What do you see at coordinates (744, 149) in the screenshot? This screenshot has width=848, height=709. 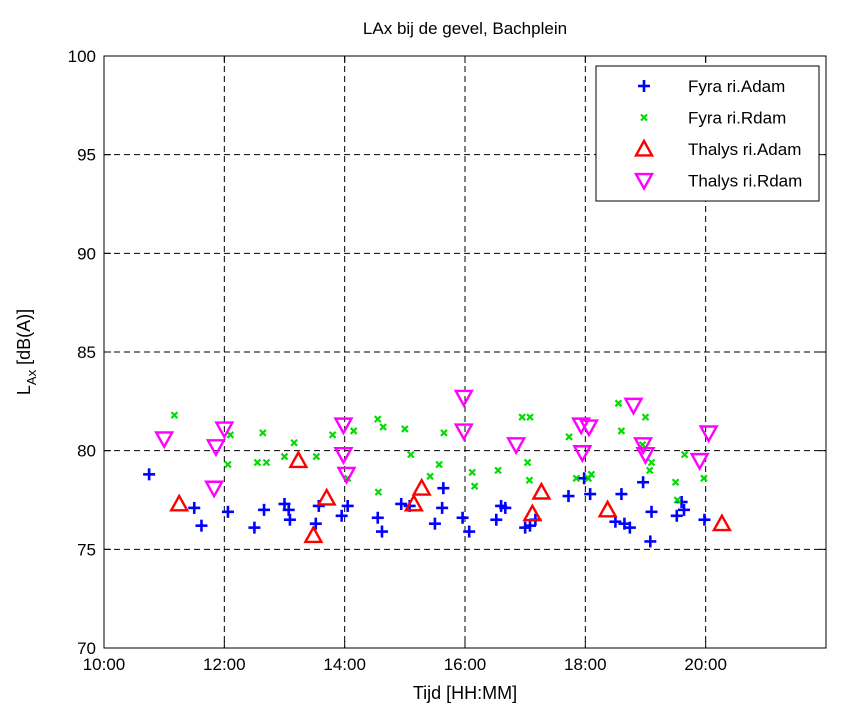 I see `legend-label: Thalys ri.Adam` at bounding box center [744, 149].